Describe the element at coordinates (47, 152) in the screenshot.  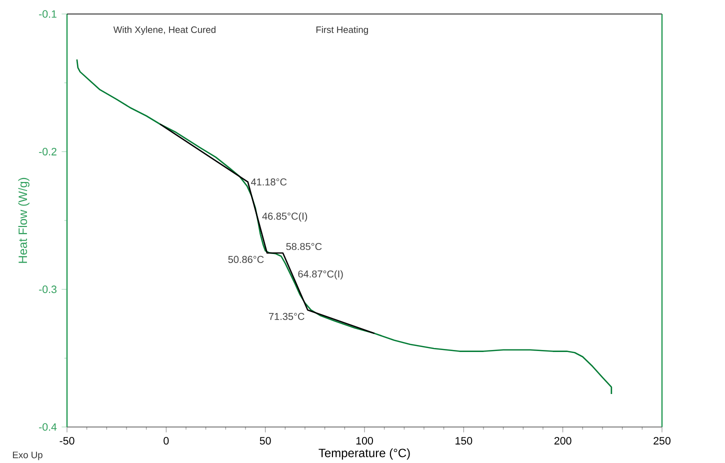
I see `y-tick-label: -0.2` at that location.